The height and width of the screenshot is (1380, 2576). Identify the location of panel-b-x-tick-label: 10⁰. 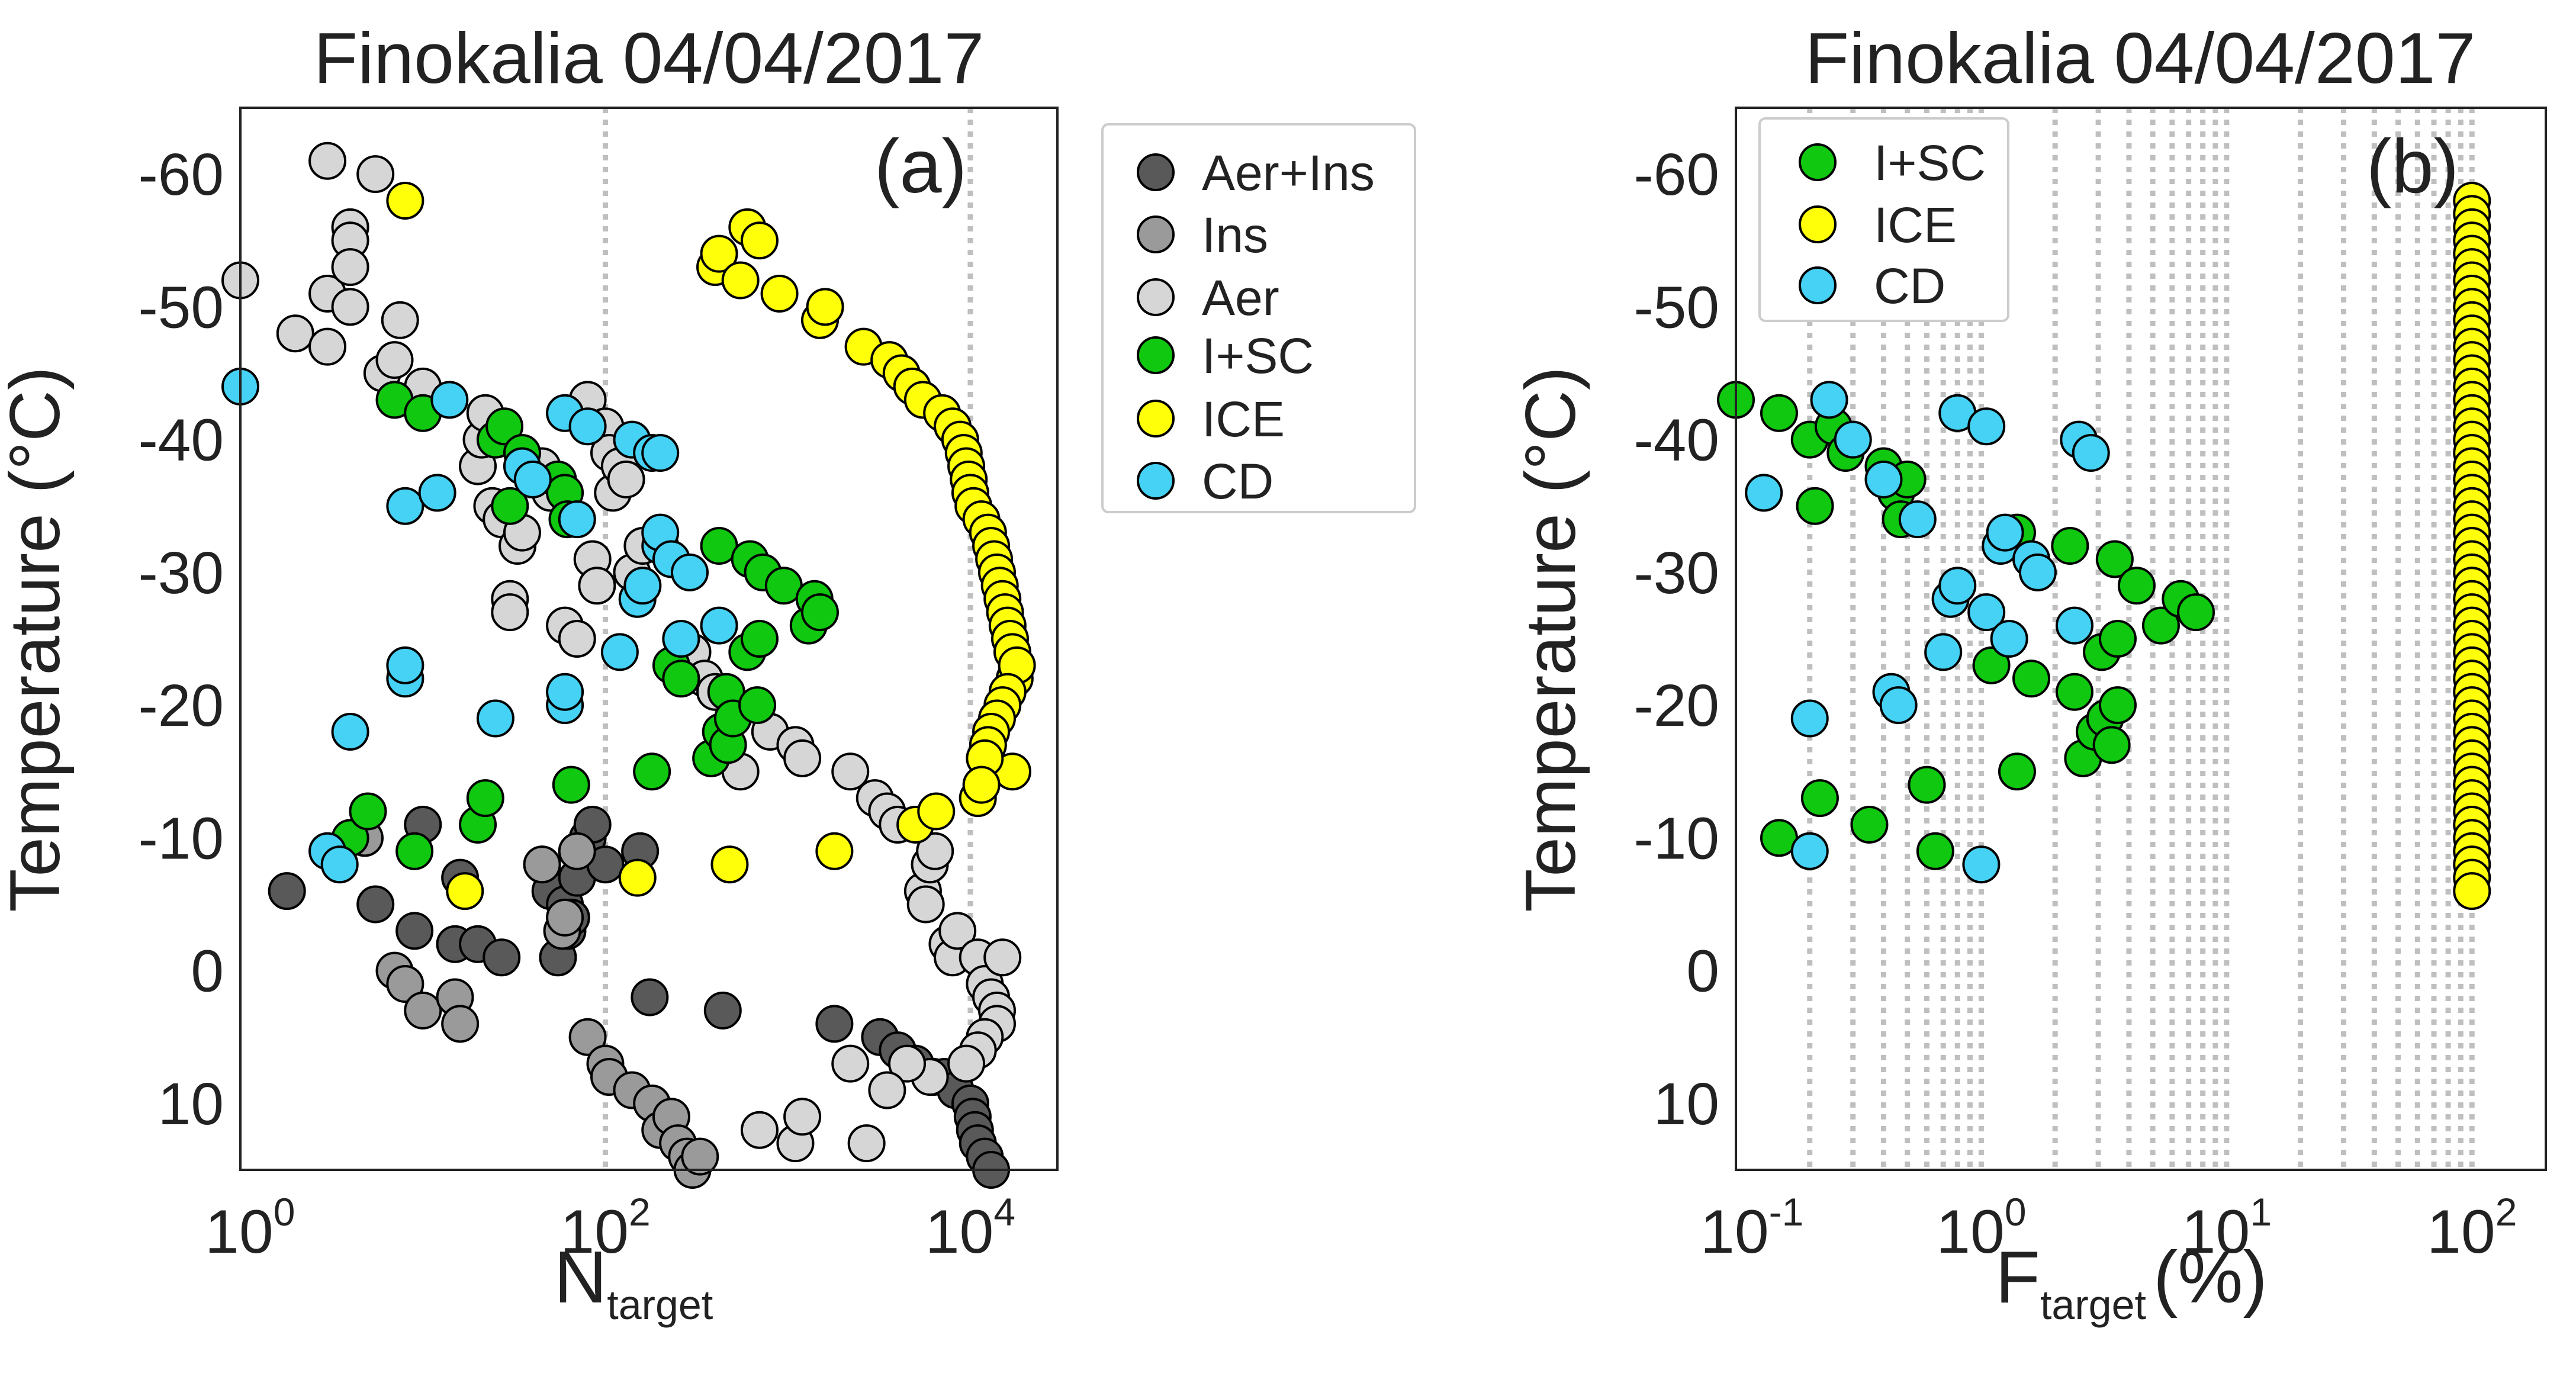
(1981, 1228).